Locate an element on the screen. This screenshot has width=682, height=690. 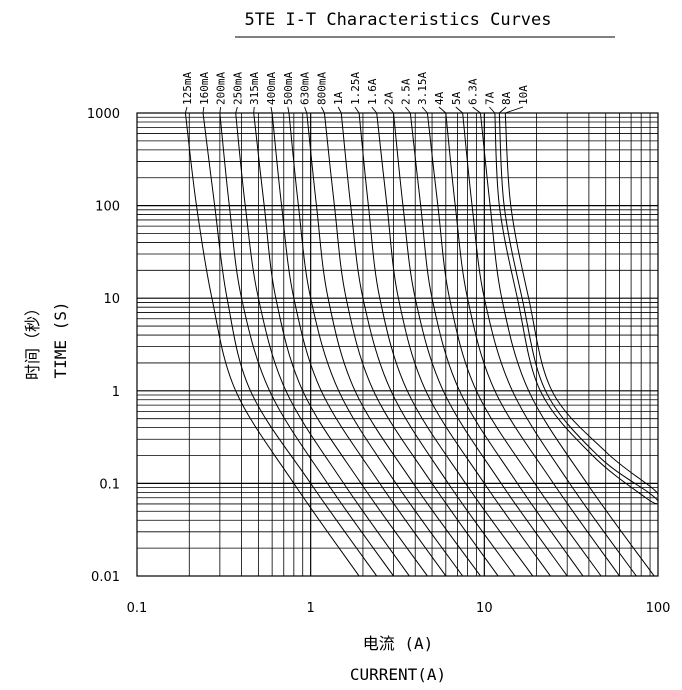
series-label: 6.3A is located at coordinates (473, 91).